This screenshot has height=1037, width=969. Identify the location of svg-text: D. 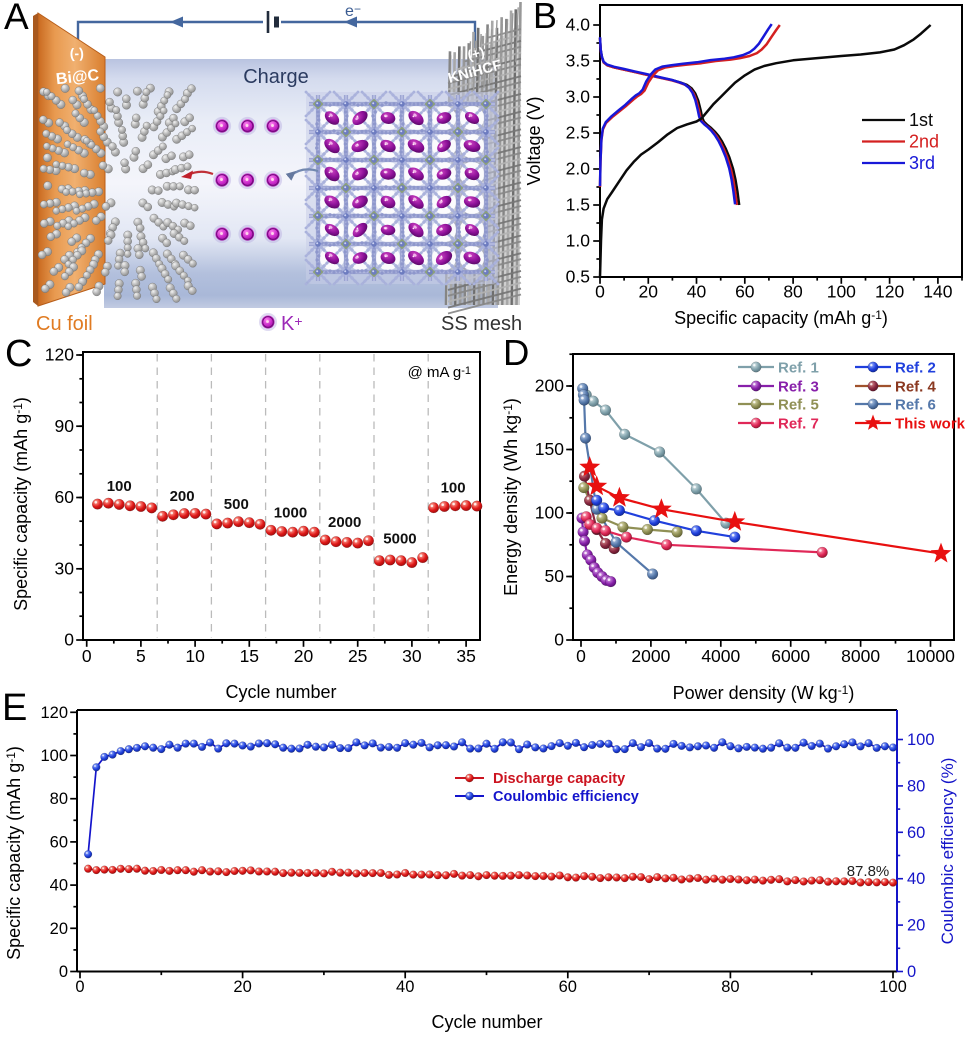
(516, 352).